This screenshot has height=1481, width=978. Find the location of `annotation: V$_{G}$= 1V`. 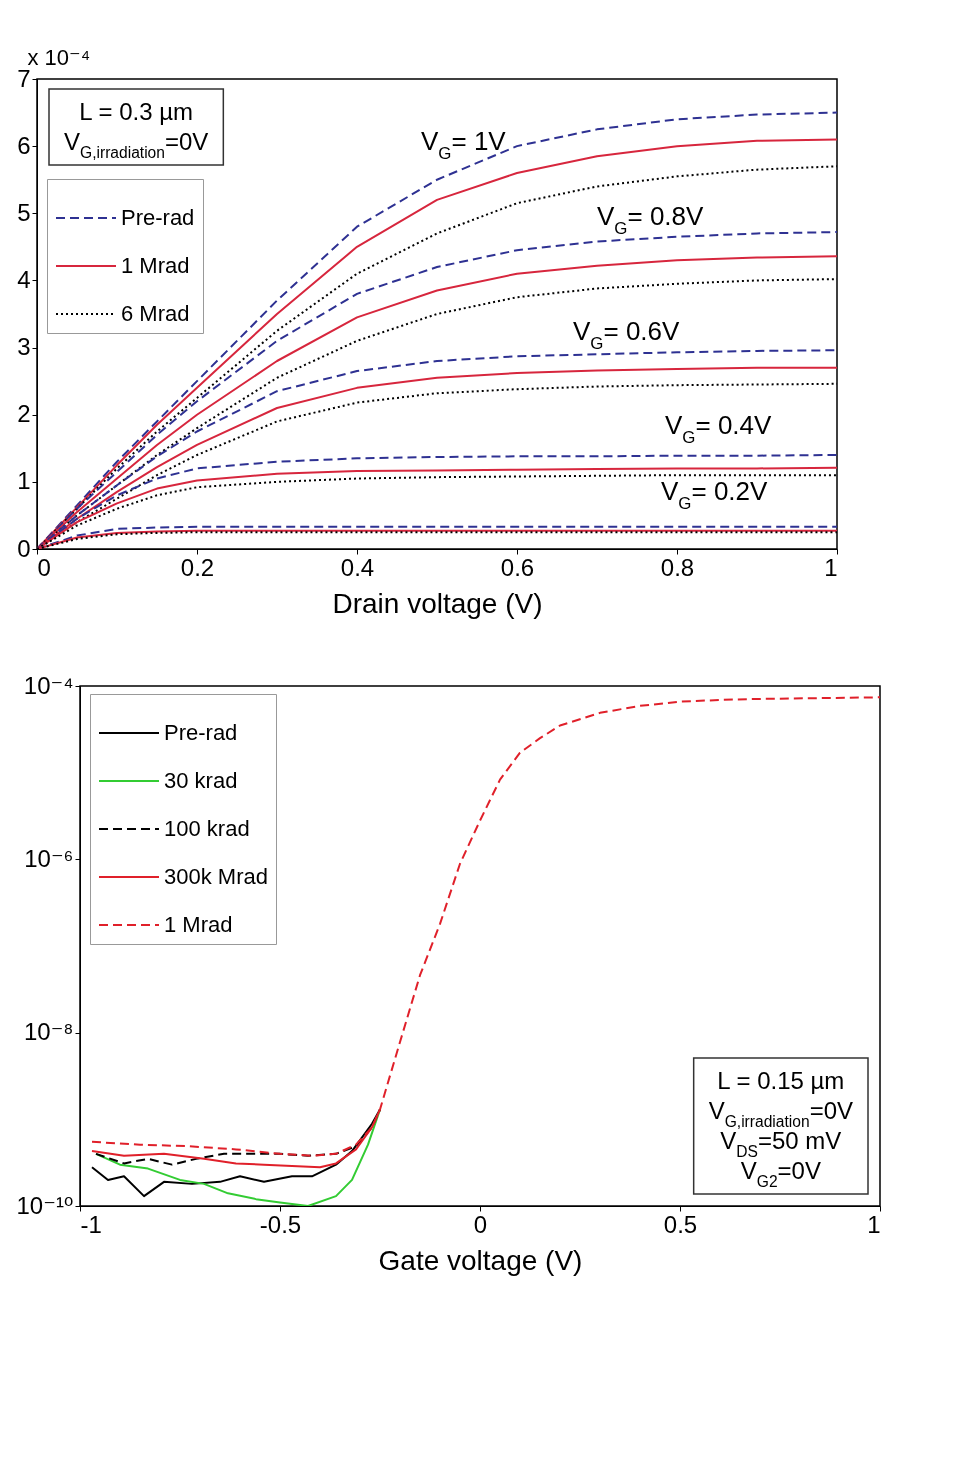

annotation: V$_{G}$= 1V is located at coordinates (464, 144).